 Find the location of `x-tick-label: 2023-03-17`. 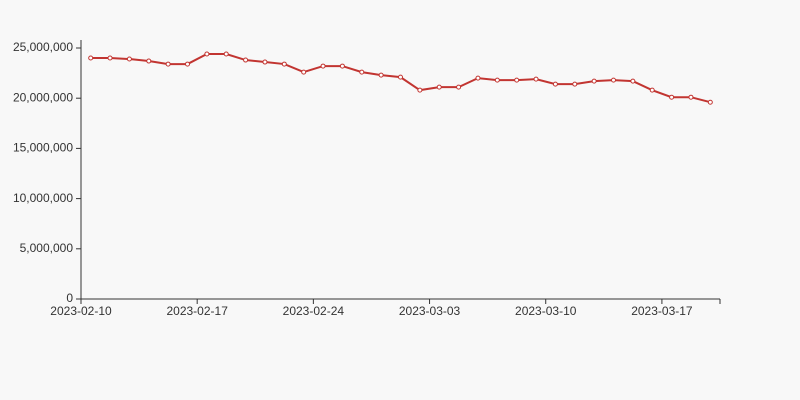

x-tick-label: 2023-03-17 is located at coordinates (662, 311).